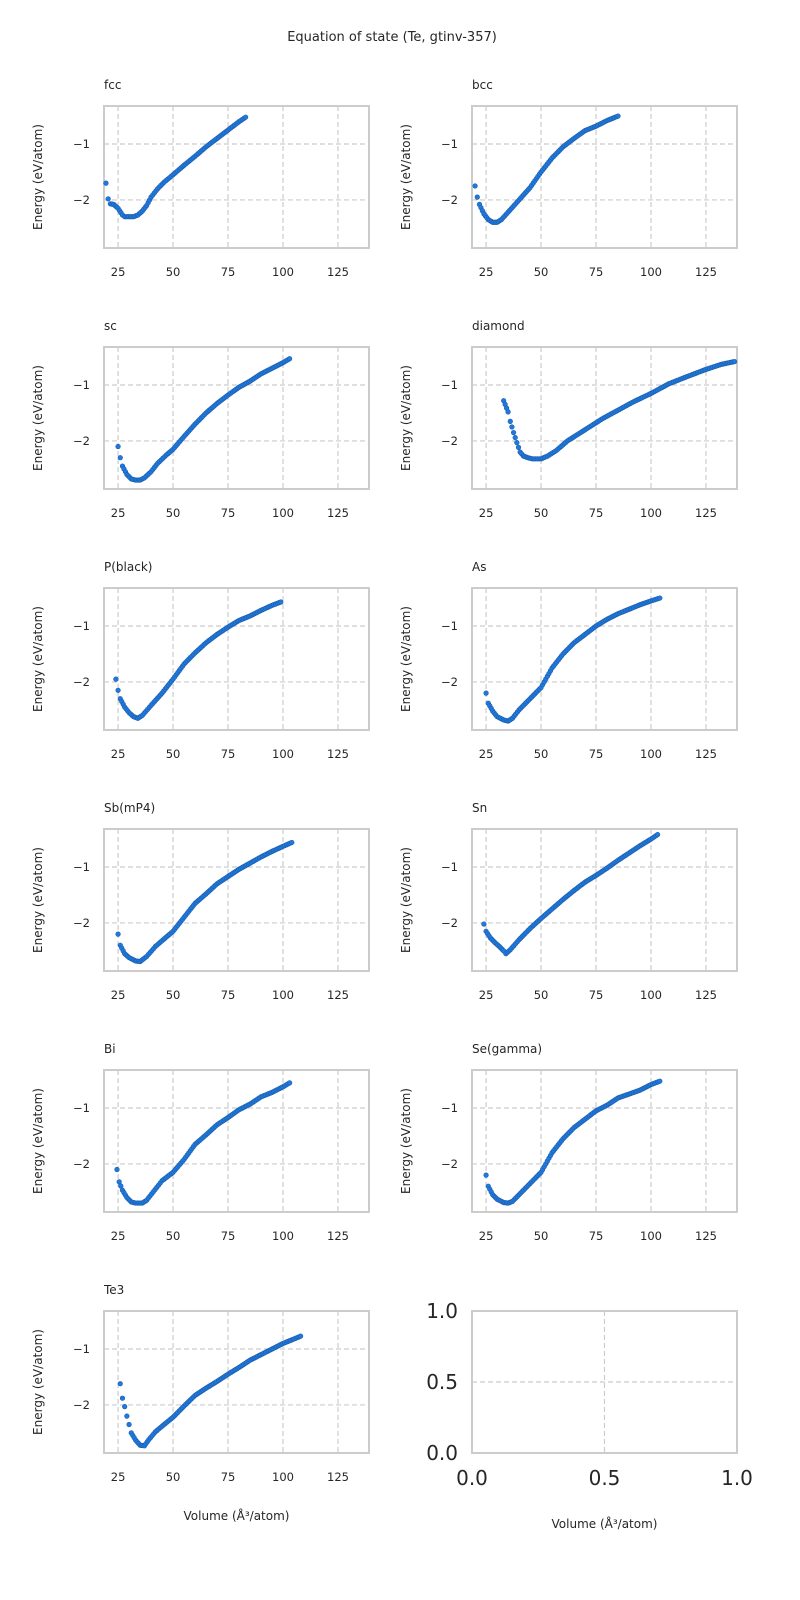  What do you see at coordinates (113, 1290) in the screenshot?
I see `panel-title: Te3` at bounding box center [113, 1290].